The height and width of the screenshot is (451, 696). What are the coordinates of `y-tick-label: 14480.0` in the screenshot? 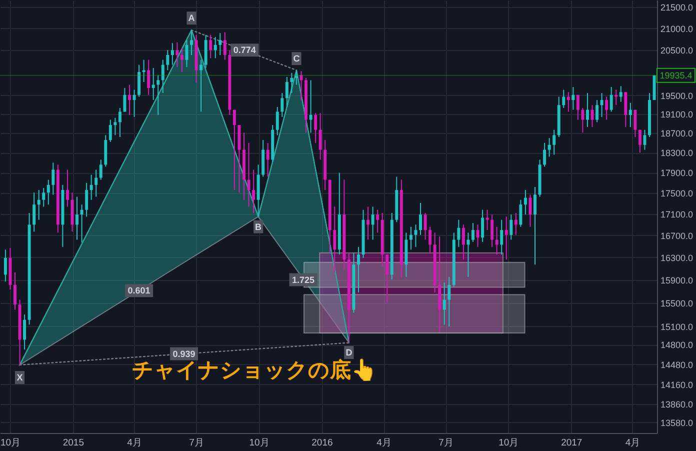 It's located at (677, 365).